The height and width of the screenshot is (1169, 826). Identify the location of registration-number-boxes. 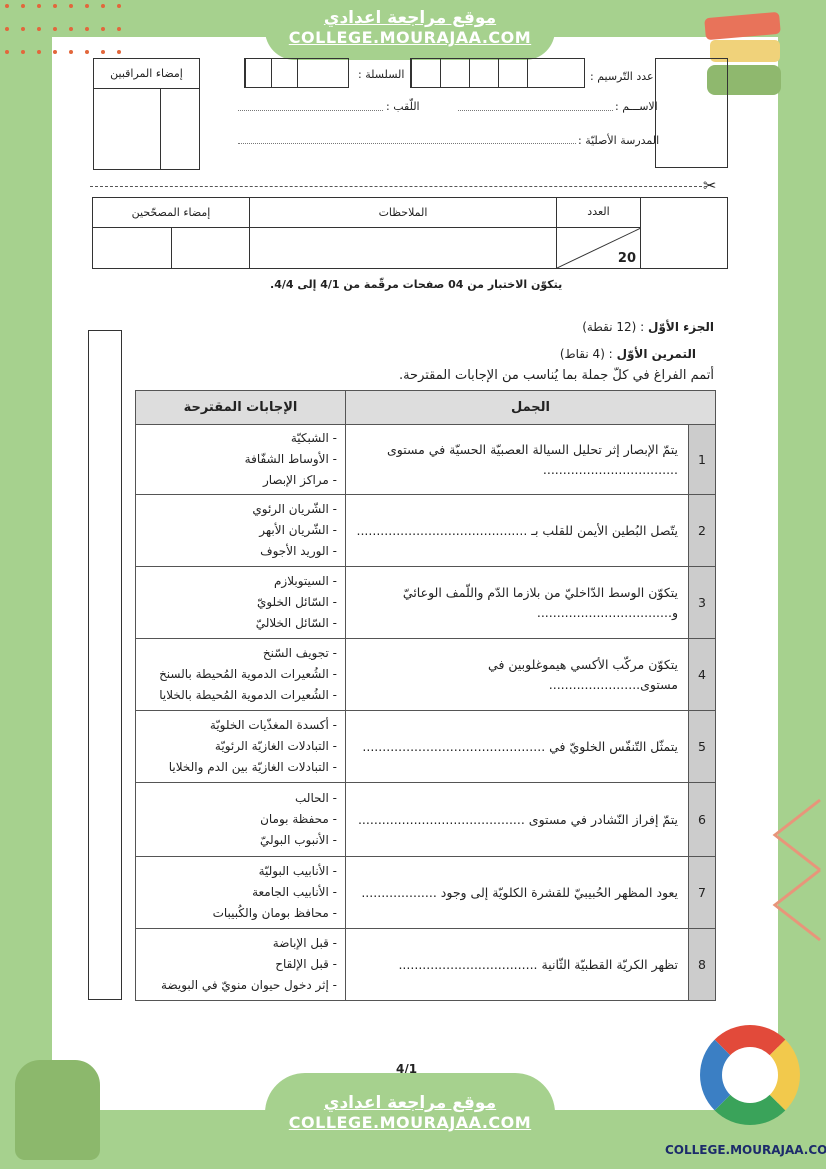
(497, 73).